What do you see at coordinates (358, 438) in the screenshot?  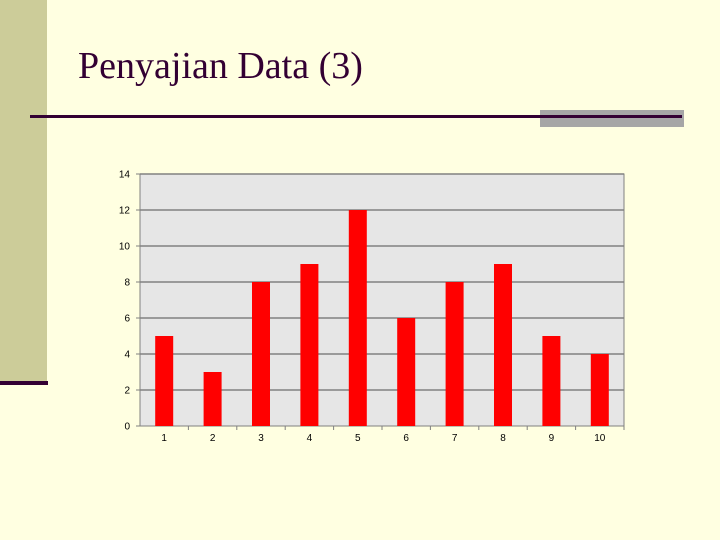 I see `x-tick-label: 5` at bounding box center [358, 438].